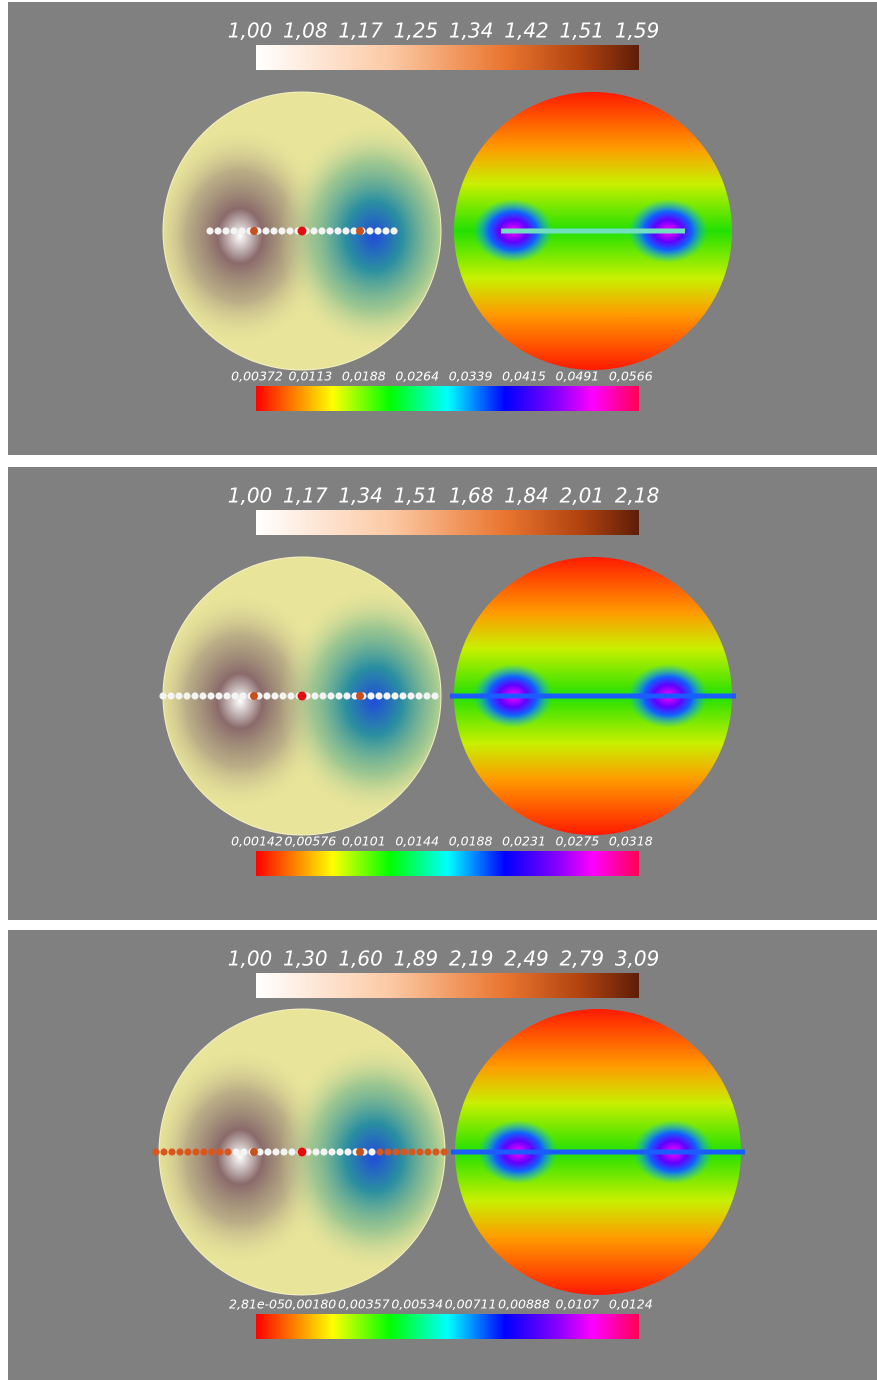  What do you see at coordinates (311, 376) in the screenshot?
I see `scale-label: 0,0113` at bounding box center [311, 376].